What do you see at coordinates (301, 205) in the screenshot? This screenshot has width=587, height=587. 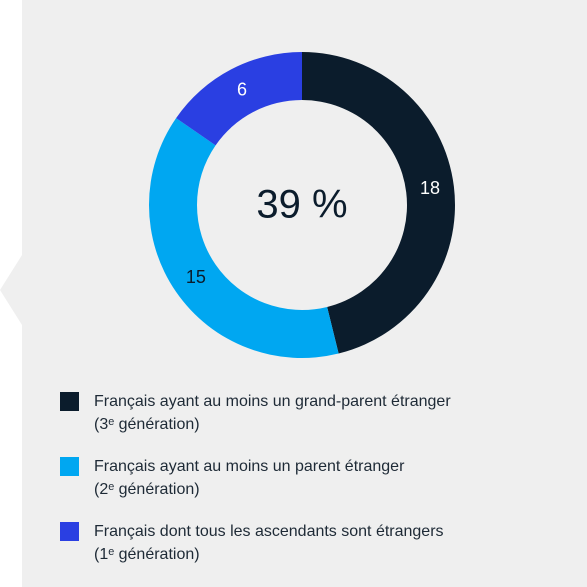 I see `center-label: 39 %` at bounding box center [301, 205].